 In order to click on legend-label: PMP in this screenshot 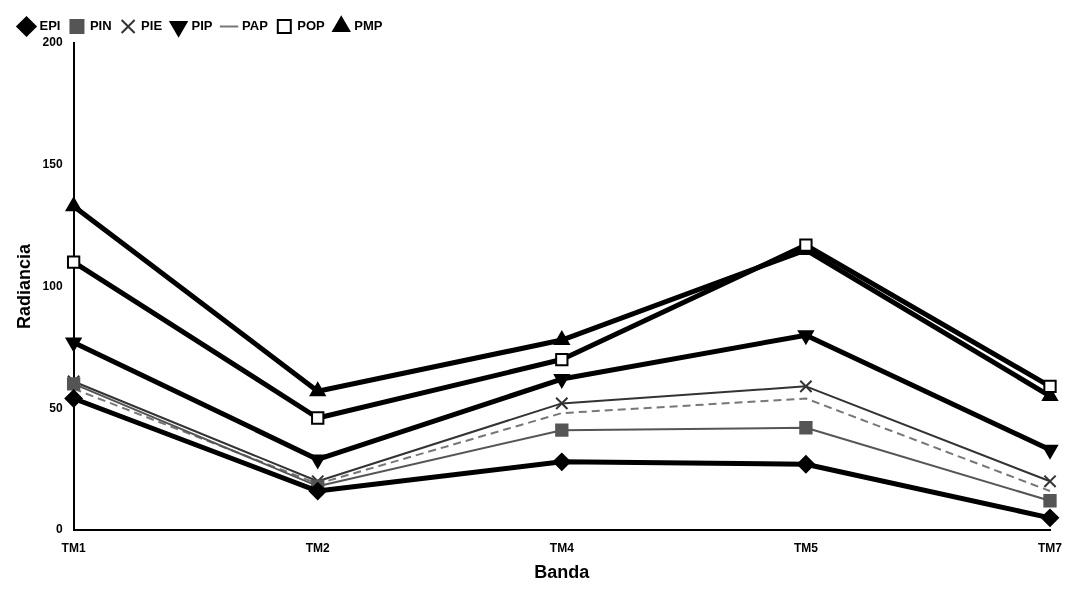, I will do `click(368, 26)`.